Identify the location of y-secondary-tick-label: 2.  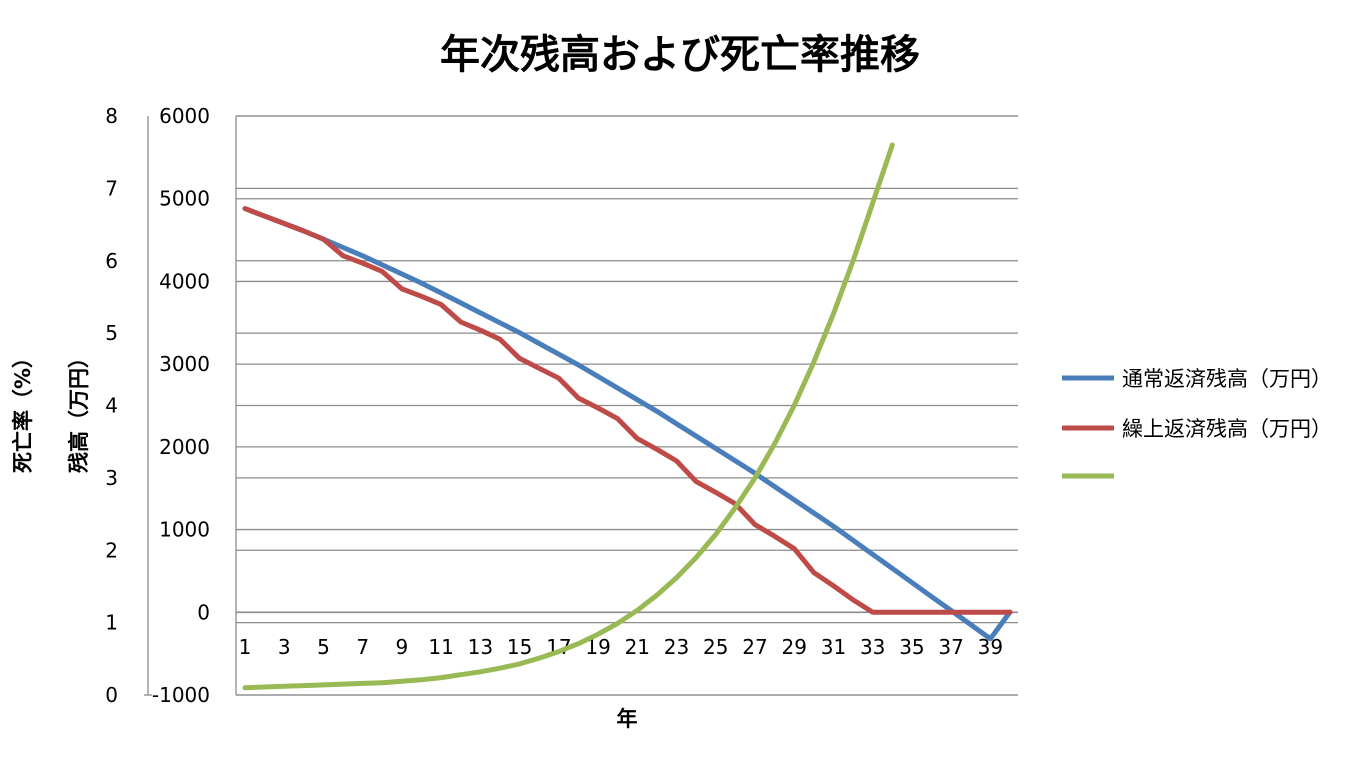
(111, 550).